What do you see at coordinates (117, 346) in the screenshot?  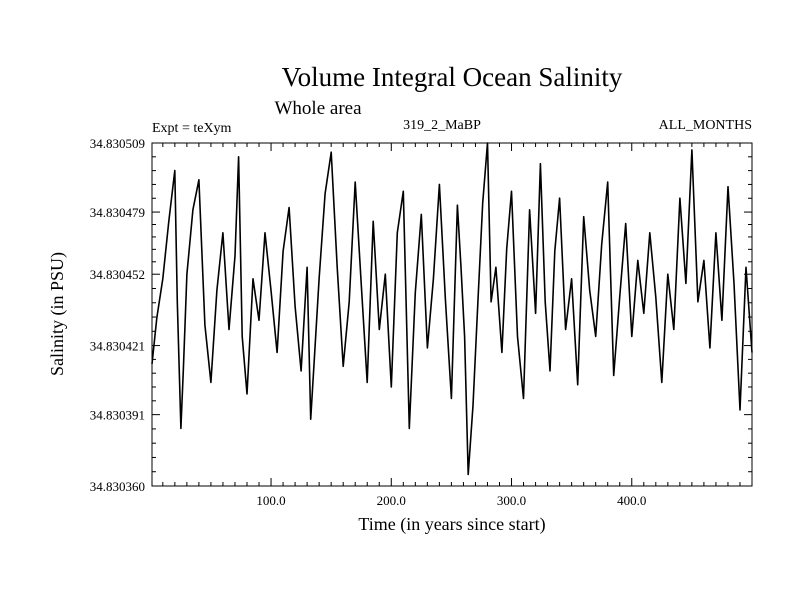 I see `y-tick-label: 34.830421` at bounding box center [117, 346].